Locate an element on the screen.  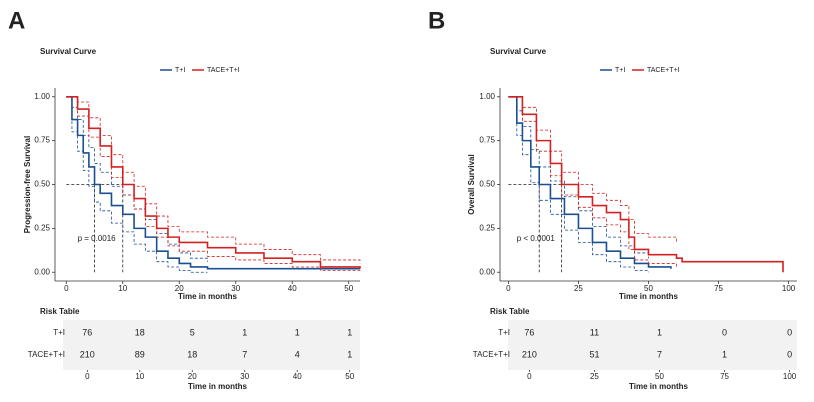
x-tick-label: 20 is located at coordinates (179, 288).